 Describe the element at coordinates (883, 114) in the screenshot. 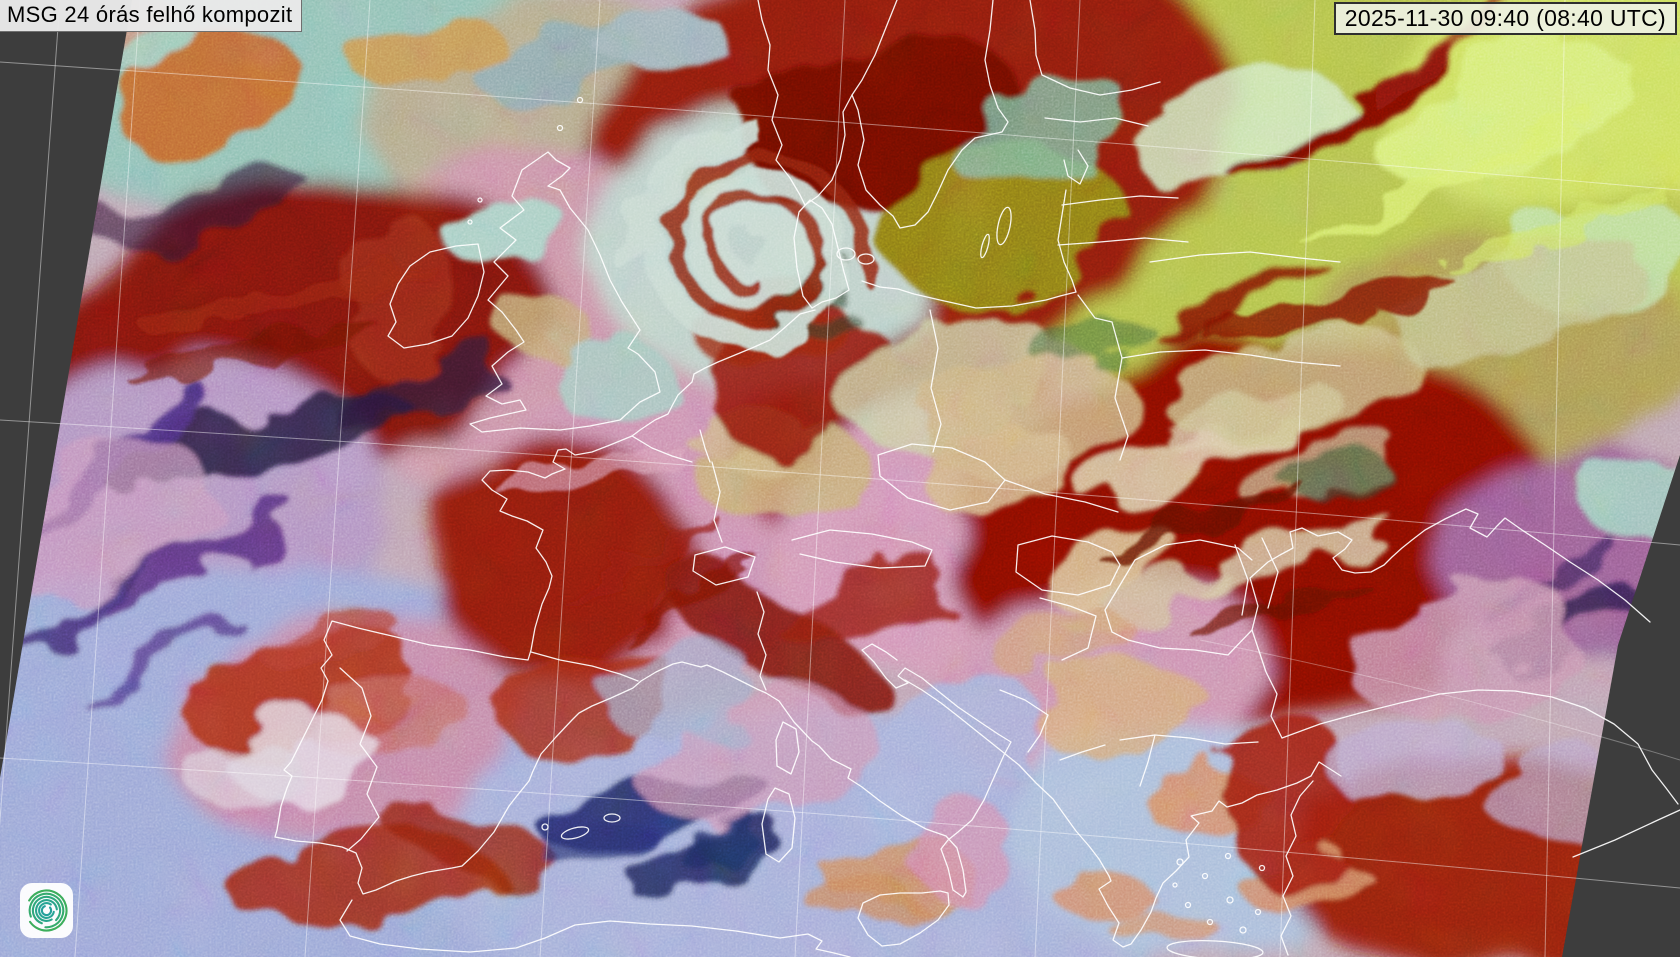

I see `coastline-scandinavia` at that location.